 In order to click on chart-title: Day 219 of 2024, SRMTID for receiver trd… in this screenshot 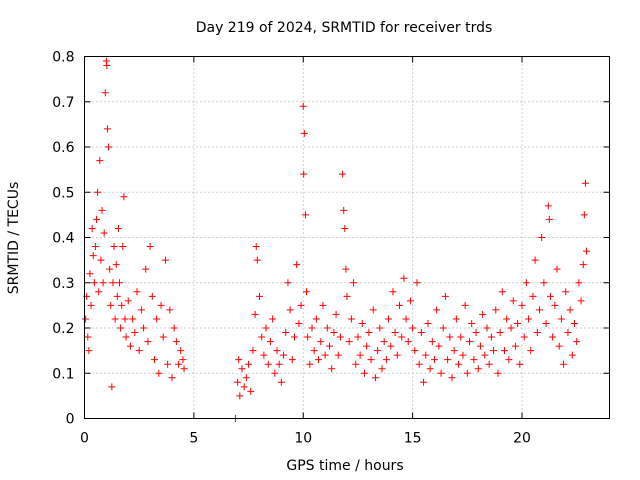, I will do `click(344, 28)`.